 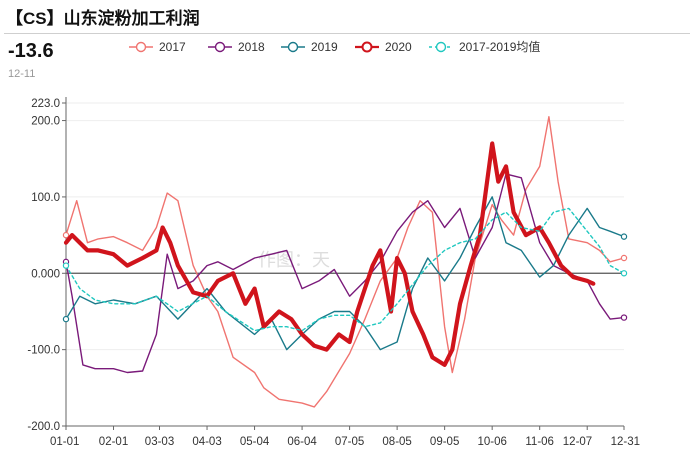 I want to click on y-tick-label: -100.0, so click(x=43, y=351).